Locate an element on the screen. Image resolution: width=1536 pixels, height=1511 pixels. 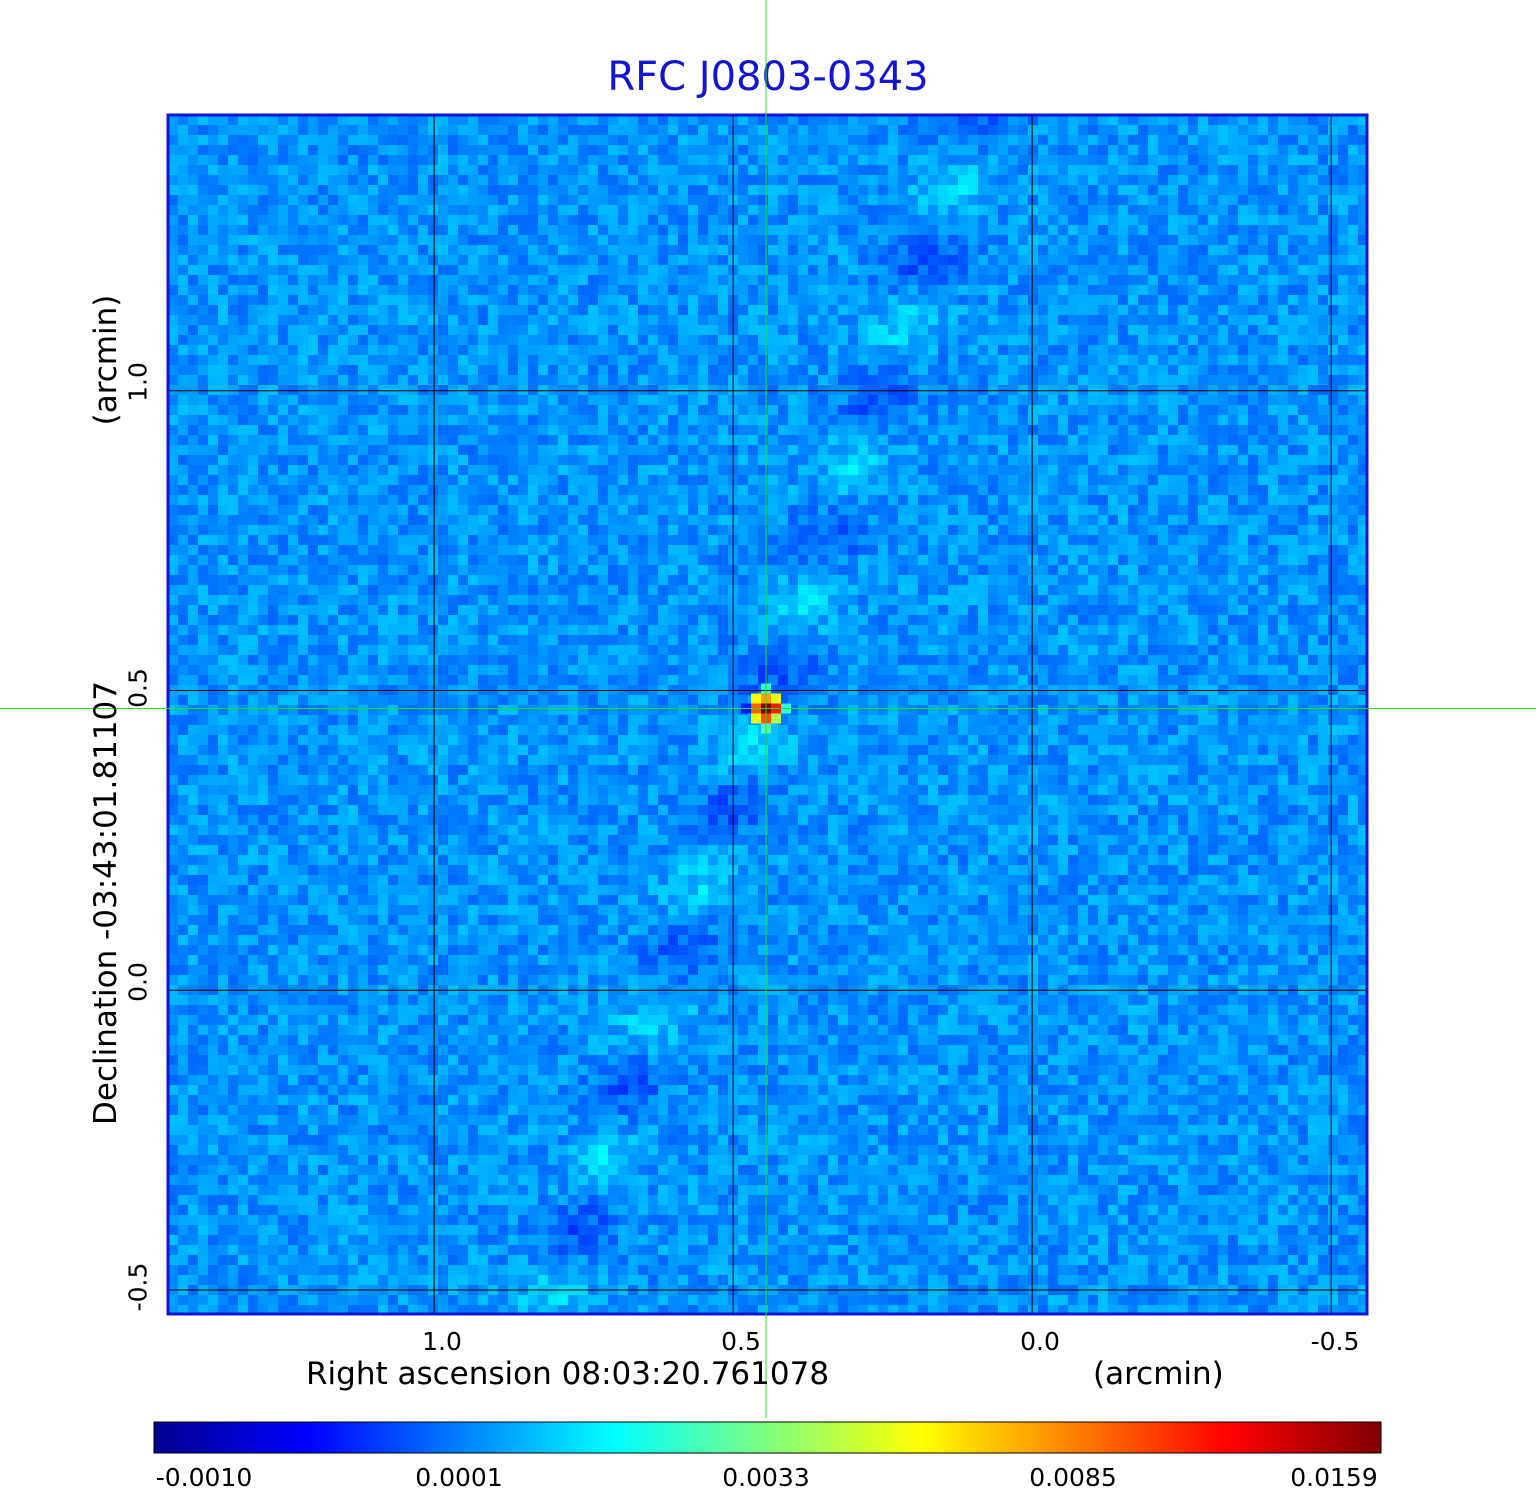
colorbar-tick-label: 0.0085 is located at coordinates (1073, 1477).